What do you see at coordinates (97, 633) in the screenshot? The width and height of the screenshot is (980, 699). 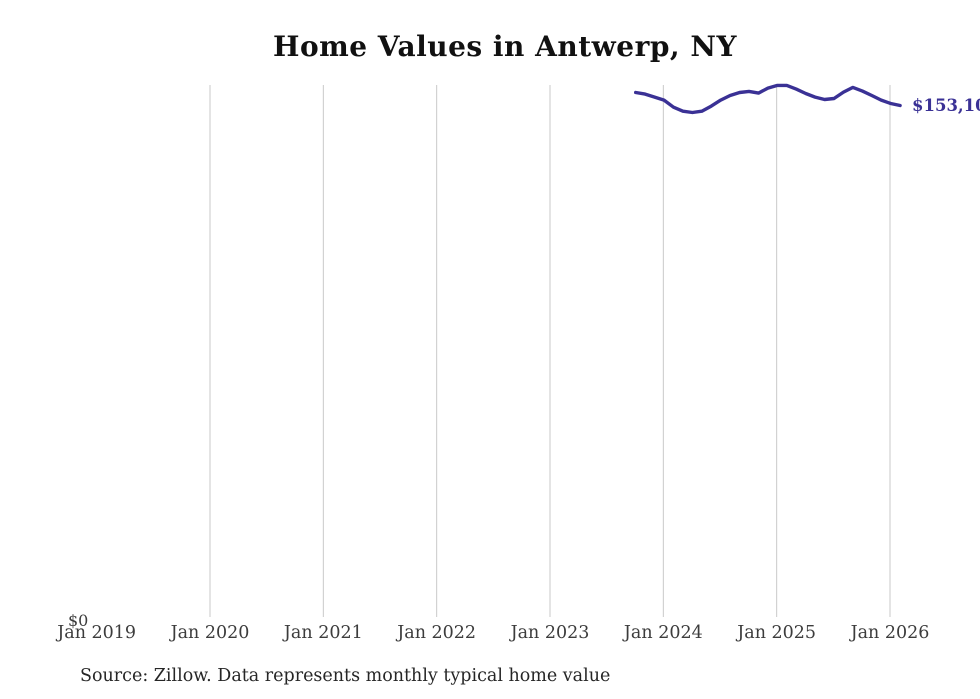 I see `x-tick-label: Jan 2019` at bounding box center [97, 633].